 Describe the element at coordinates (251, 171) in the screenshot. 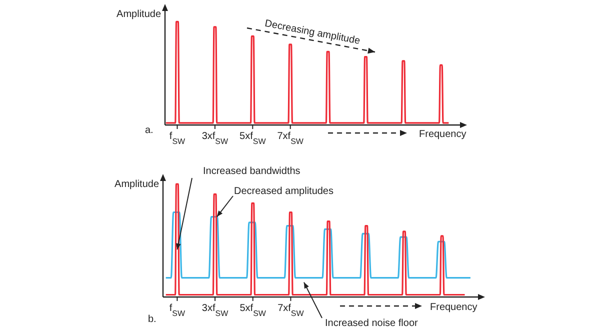

I see `annotation: Increased bandwidths` at that location.